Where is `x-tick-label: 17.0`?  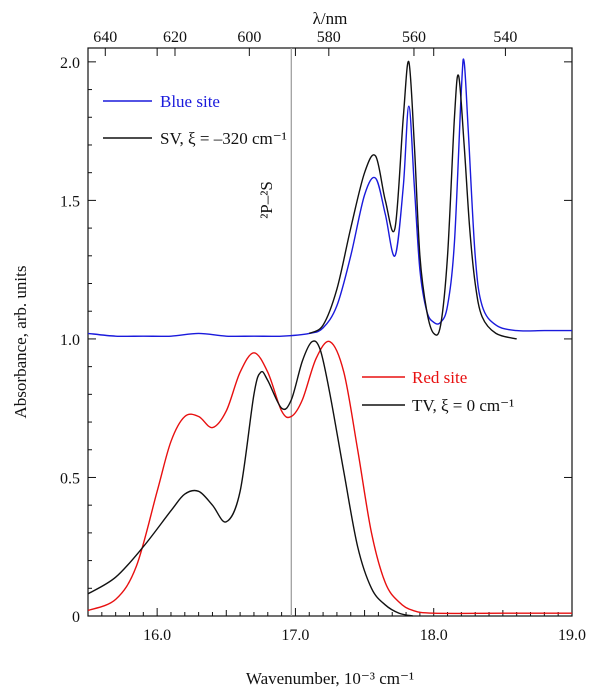
x-tick-label: 17.0 is located at coordinates (295, 635).